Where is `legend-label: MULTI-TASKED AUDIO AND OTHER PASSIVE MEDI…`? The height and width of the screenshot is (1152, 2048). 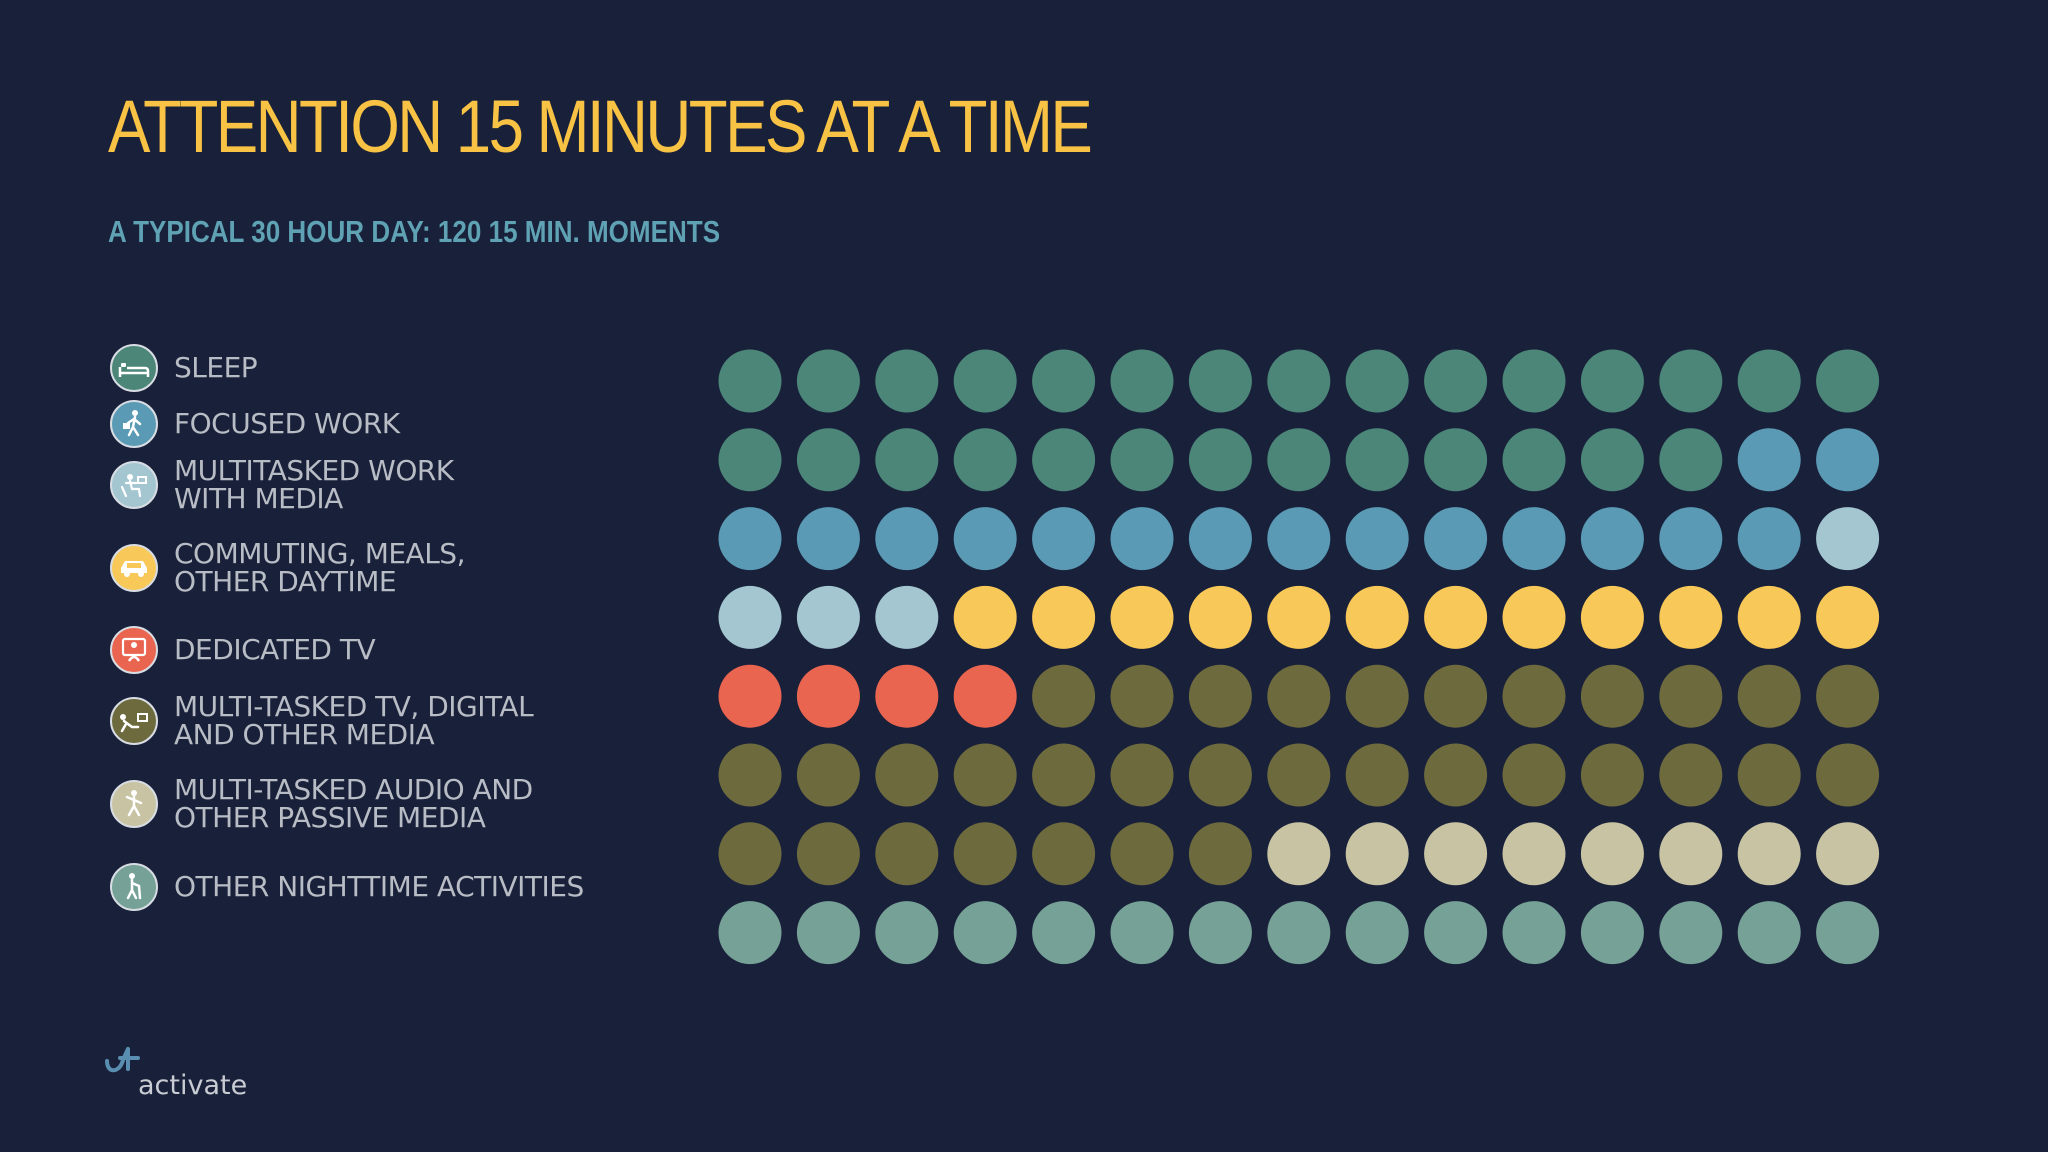
legend-label: MULTI-TASKED AUDIO AND OTHER PASSIVE MEDI… is located at coordinates (404, 804).